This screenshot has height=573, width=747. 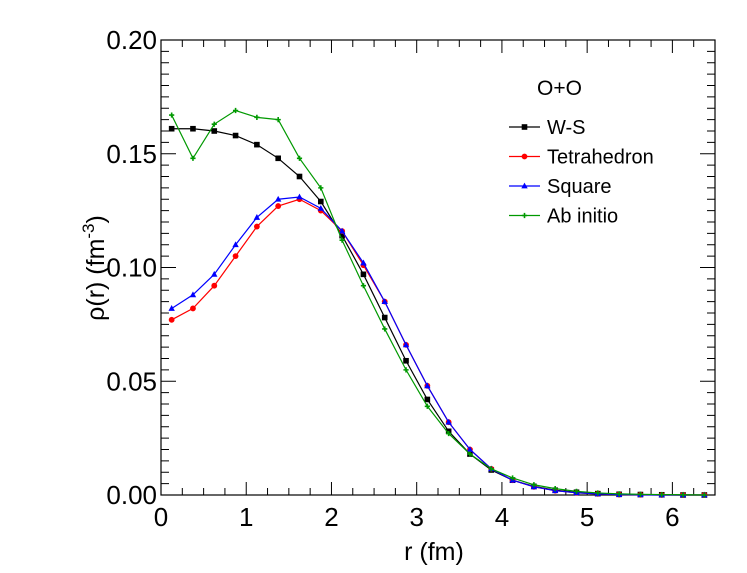 What do you see at coordinates (566, 128) in the screenshot?
I see `legend-label: W-S` at bounding box center [566, 128].